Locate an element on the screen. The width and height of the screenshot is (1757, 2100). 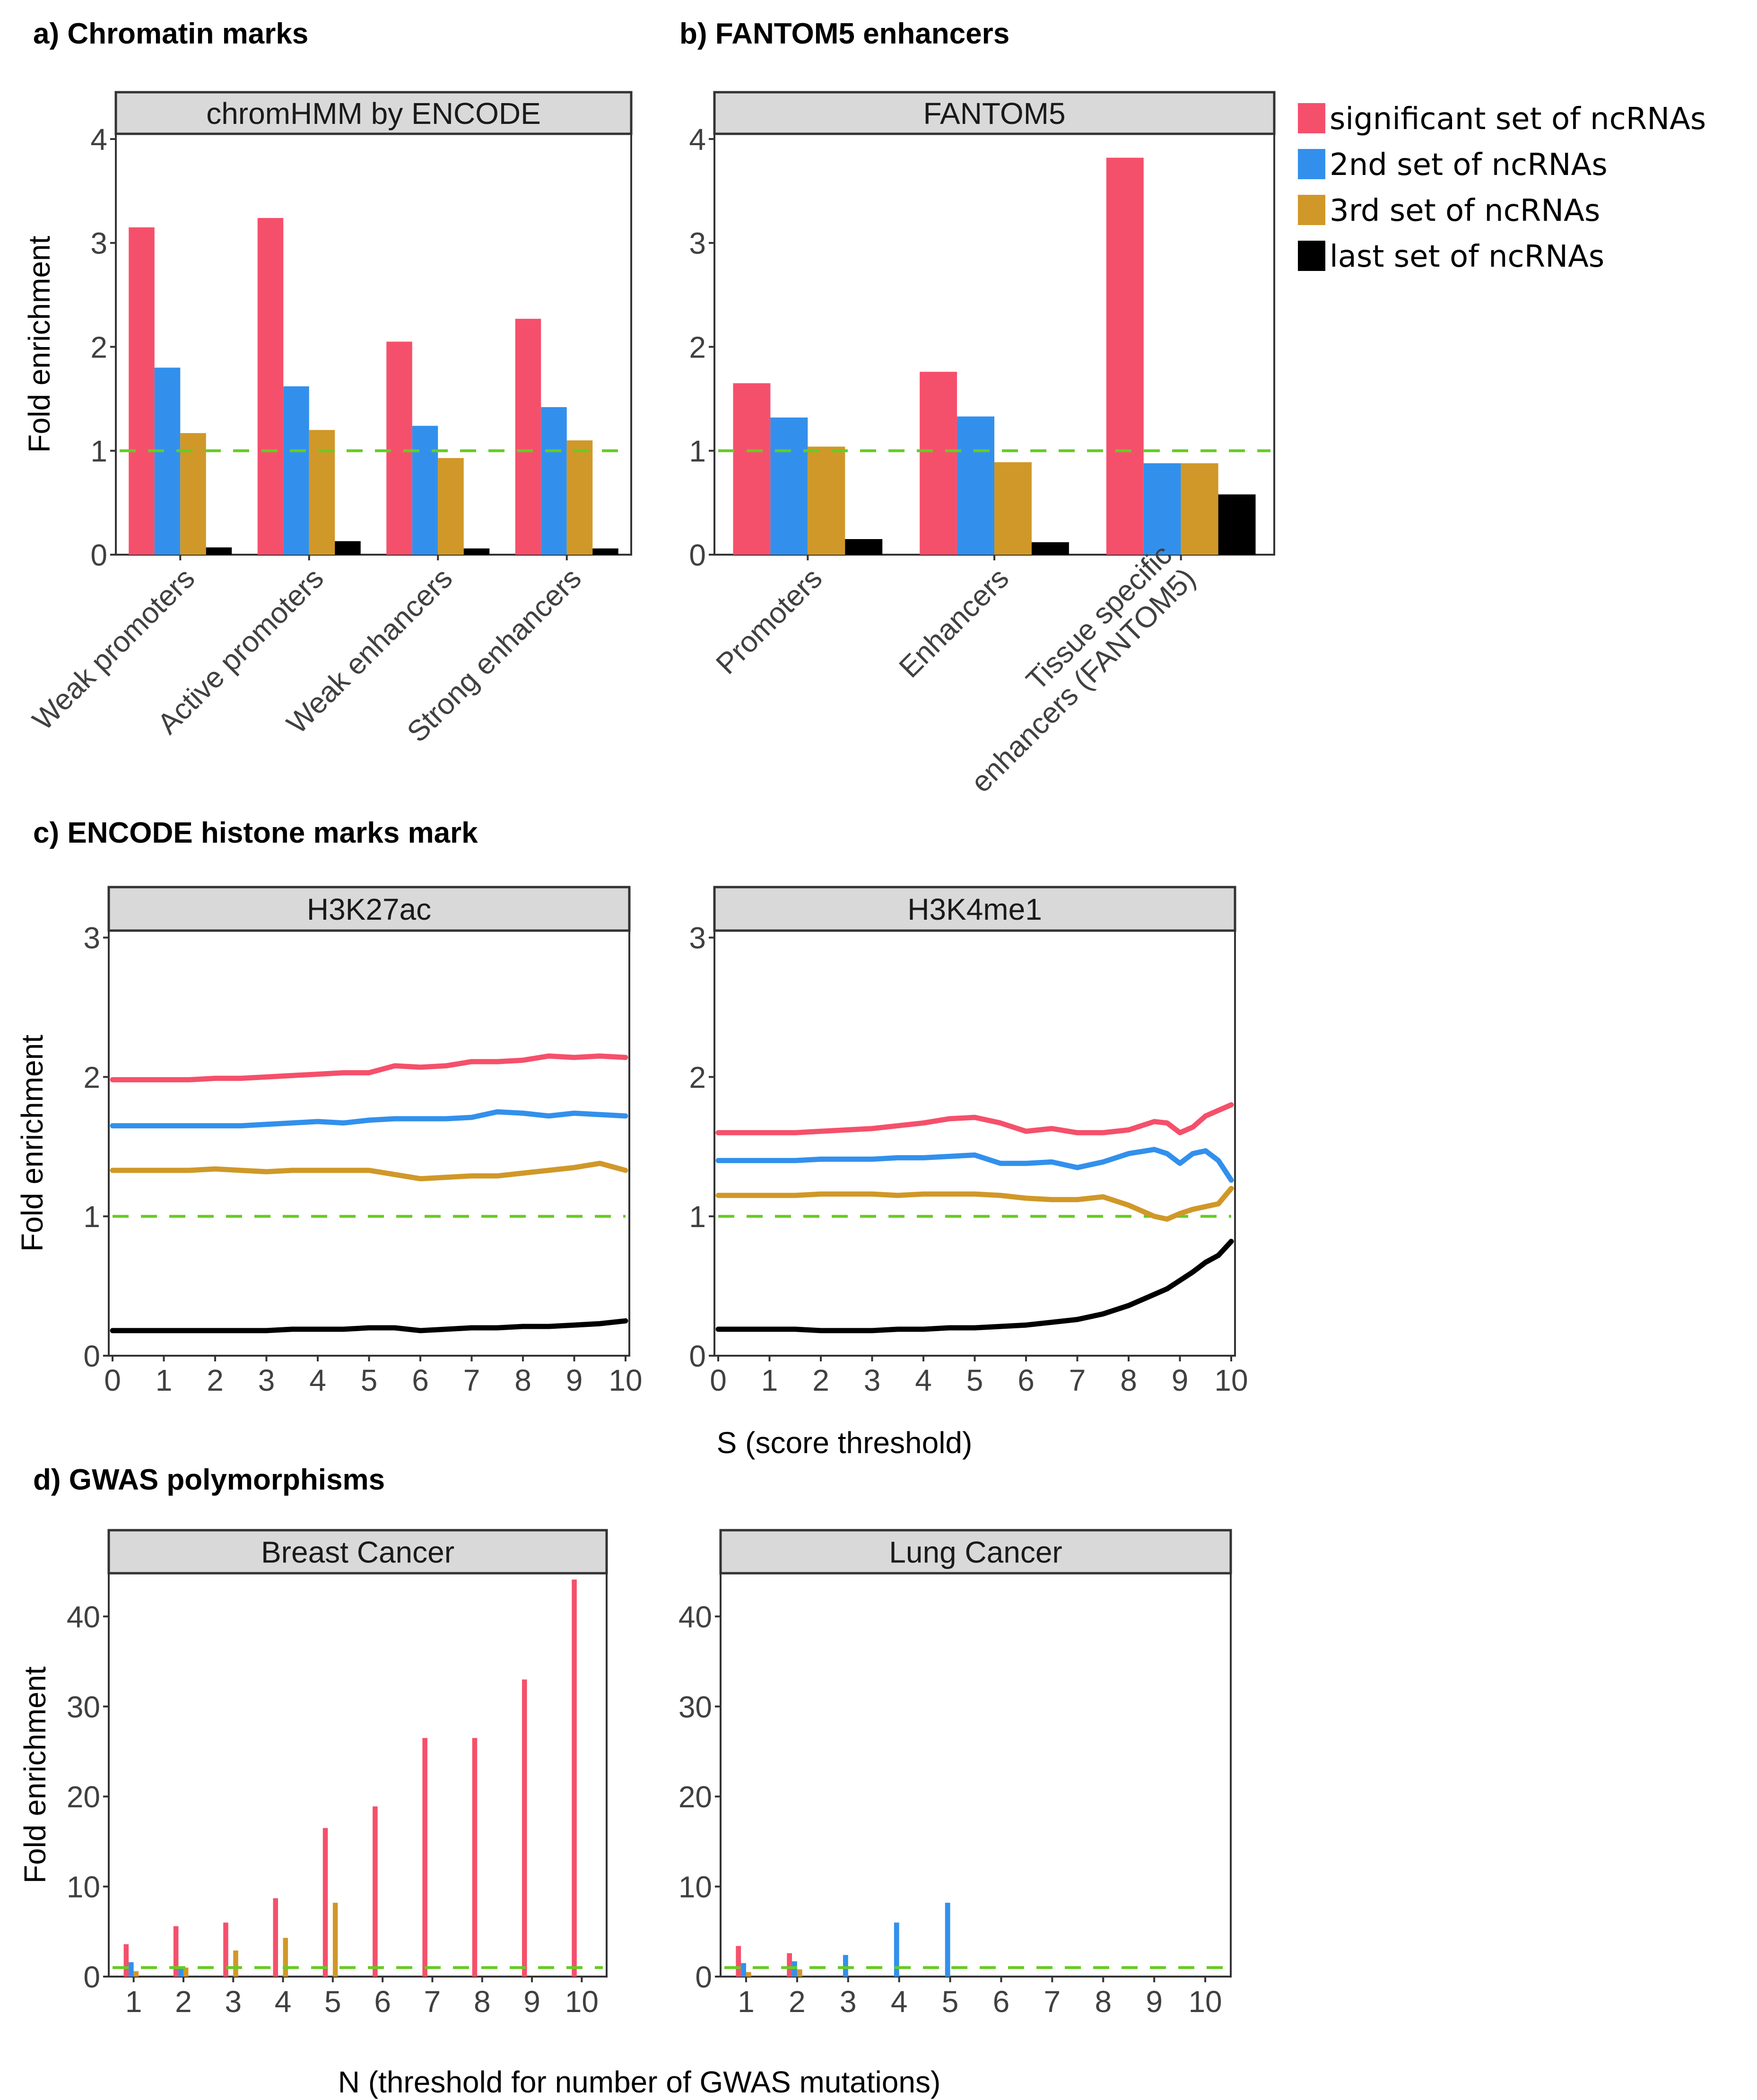
legend-label-1: significant set of ncRNAs is located at coordinates (1518, 119).